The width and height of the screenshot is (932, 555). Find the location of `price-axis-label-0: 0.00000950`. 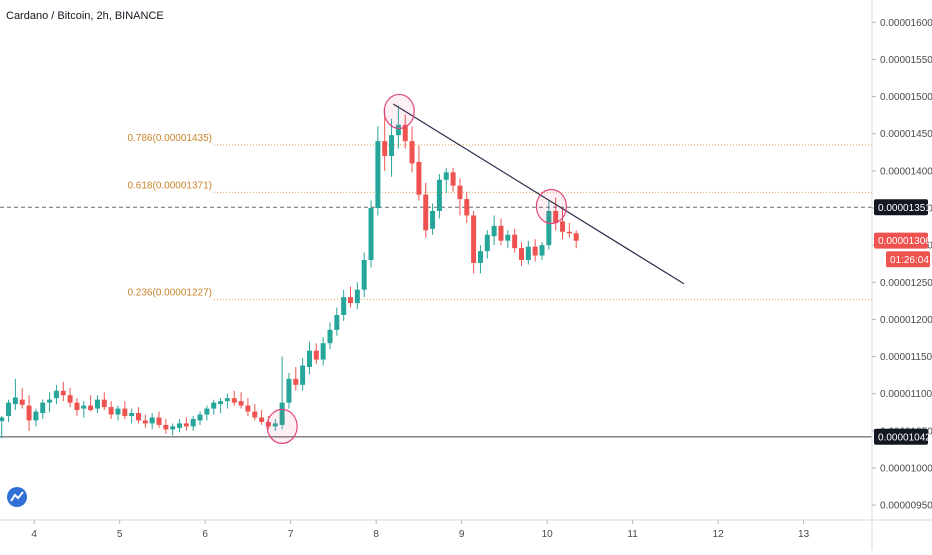

price-axis-label-0: 0.00000950 is located at coordinates (906, 506).